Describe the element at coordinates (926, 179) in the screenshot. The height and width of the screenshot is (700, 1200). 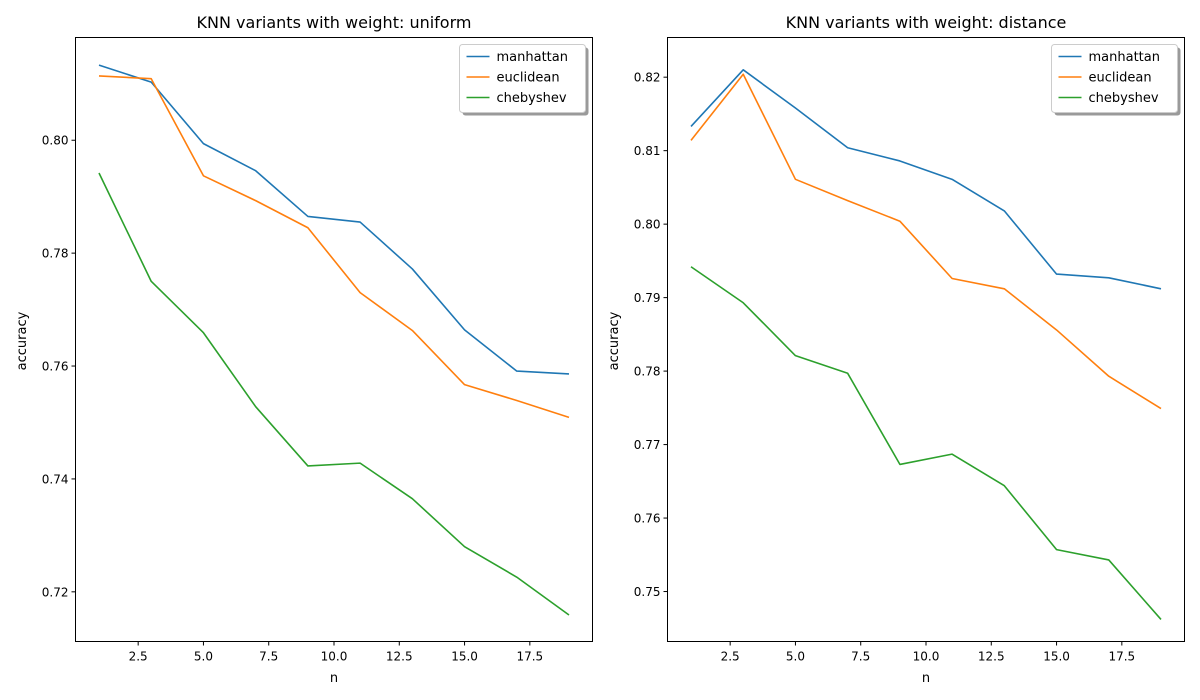
I see `series-line-manhattan` at that location.